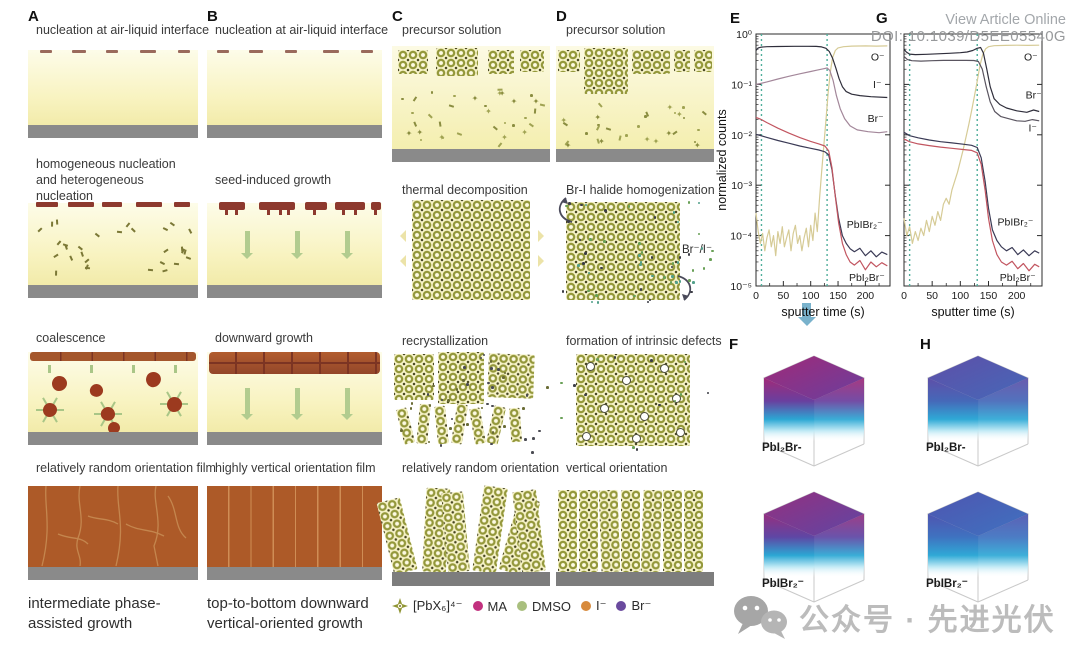 Image resolution: width=1080 pixels, height=651 pixels. I want to click on crystal-cluster-large, so click(606, 71).